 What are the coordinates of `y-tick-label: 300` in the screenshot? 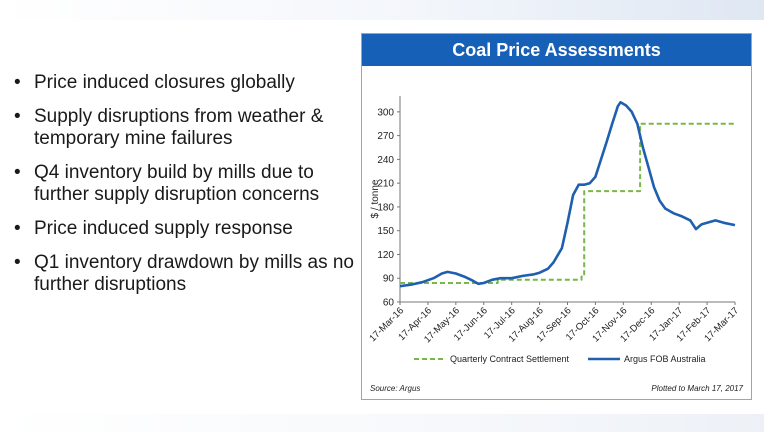 It's located at (385, 112).